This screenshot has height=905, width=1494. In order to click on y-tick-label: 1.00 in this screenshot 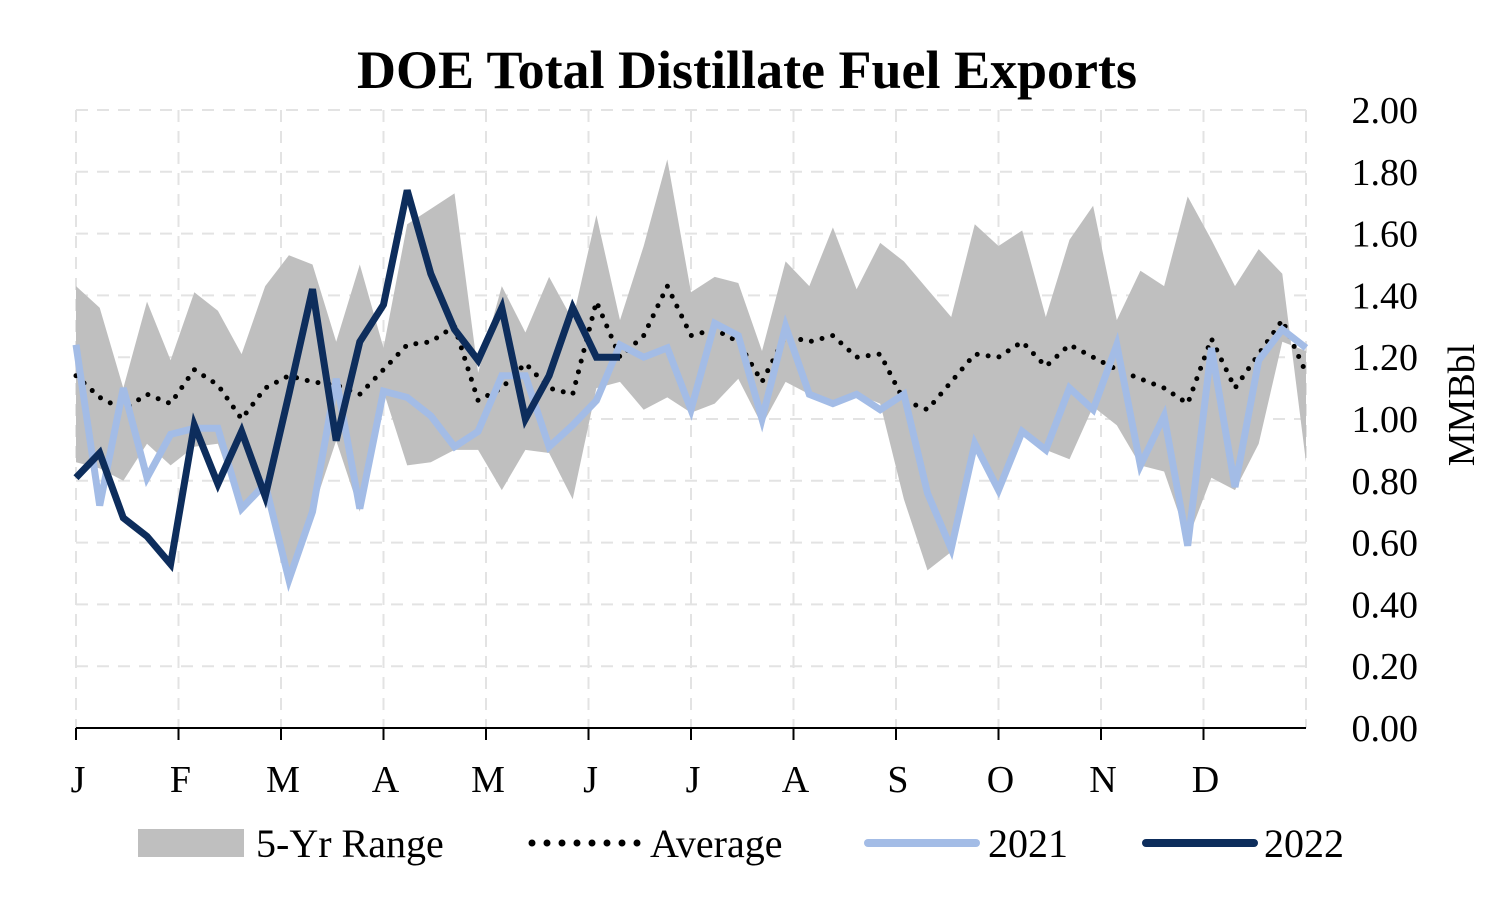, I will do `click(1385, 420)`.